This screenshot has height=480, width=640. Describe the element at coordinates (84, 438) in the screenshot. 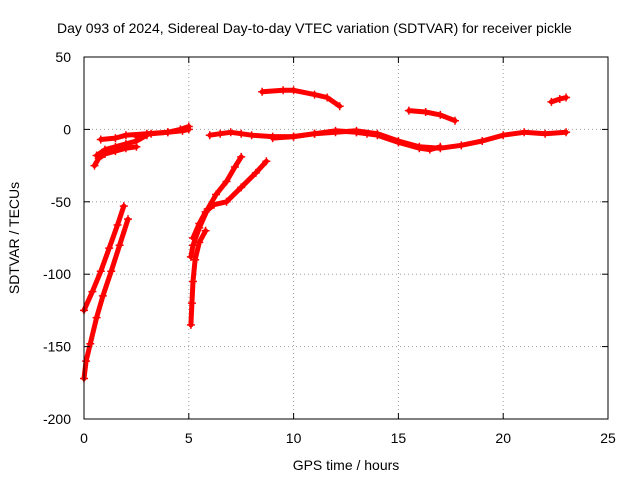

I see `x-tick-label: 0` at that location.